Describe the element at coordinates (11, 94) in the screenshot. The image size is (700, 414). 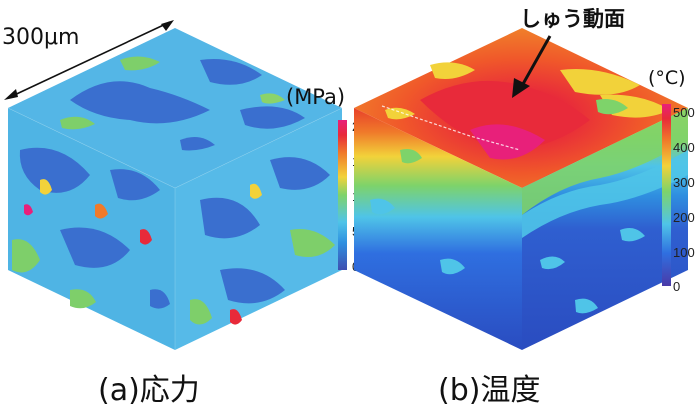
I see `arrow-head-left-icon` at that location.